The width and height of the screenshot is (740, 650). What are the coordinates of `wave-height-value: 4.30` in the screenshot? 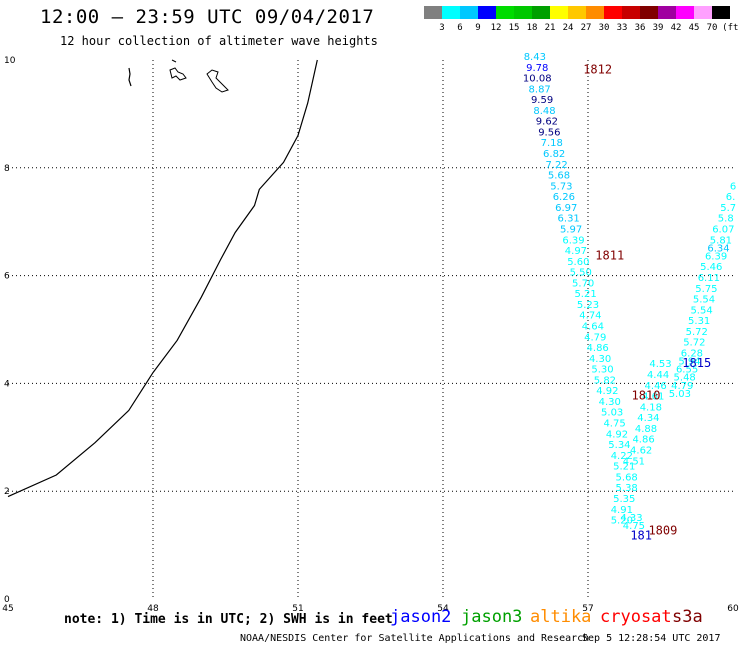 It's located at (610, 402).